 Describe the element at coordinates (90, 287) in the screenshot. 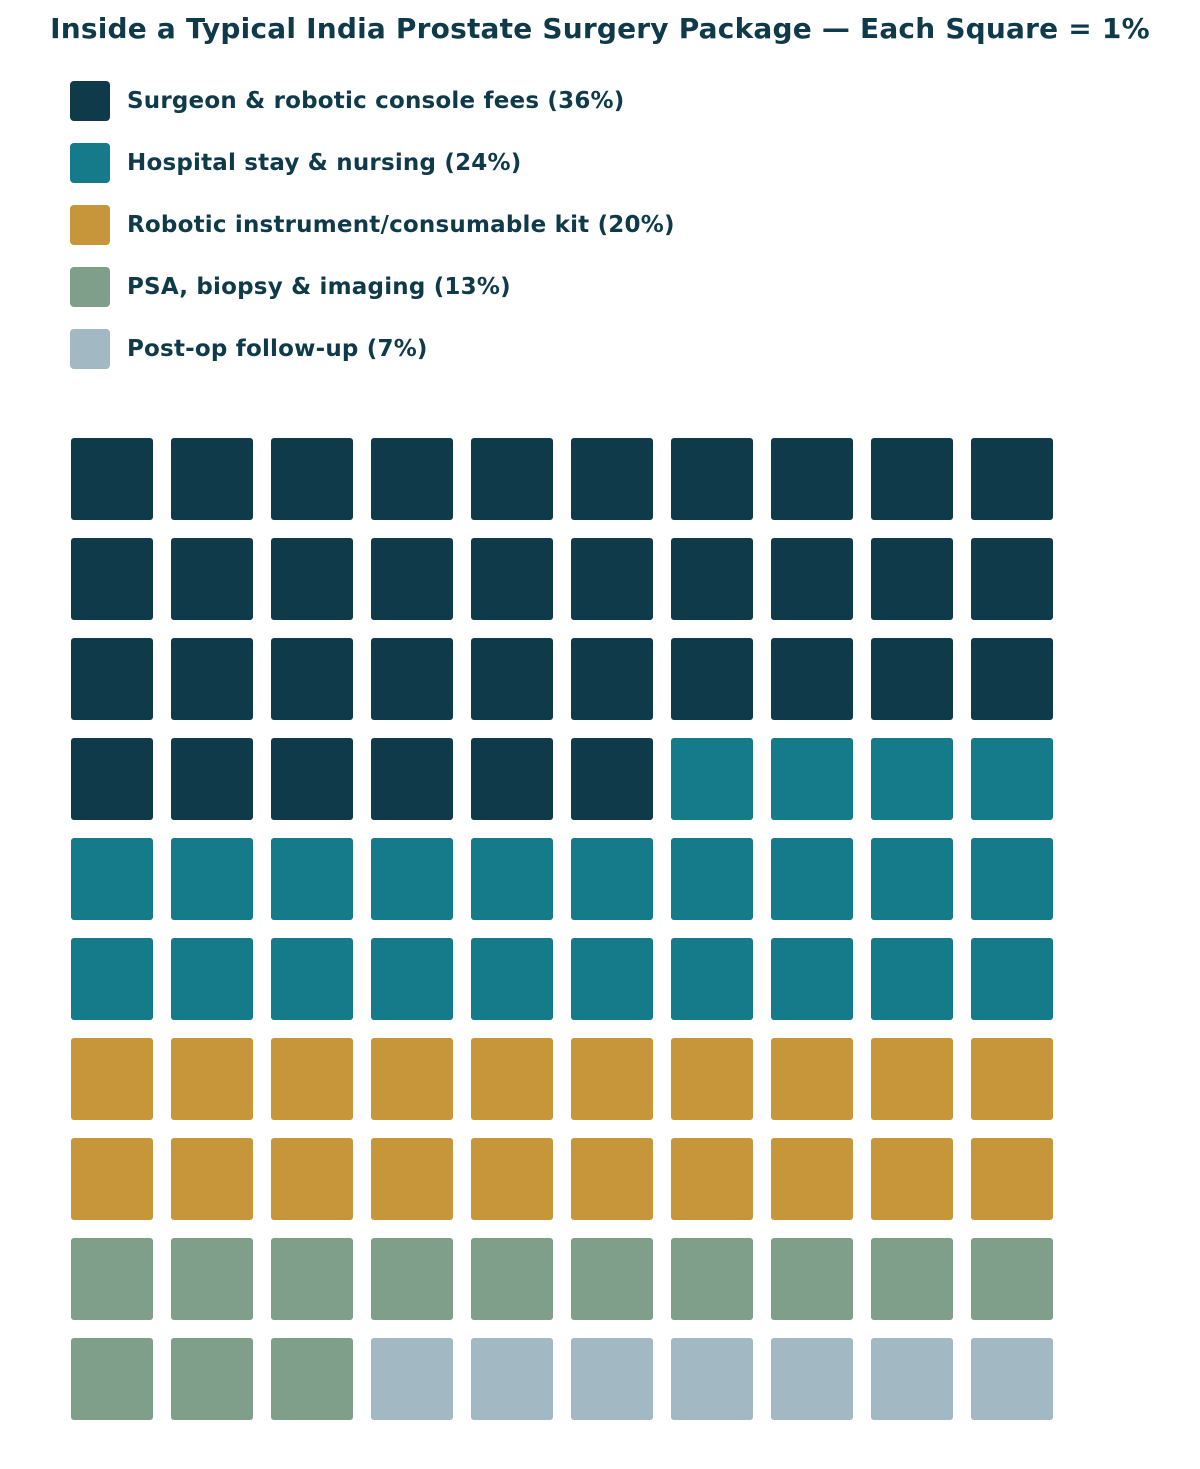

I see `legend-swatch-psa-imaging` at that location.